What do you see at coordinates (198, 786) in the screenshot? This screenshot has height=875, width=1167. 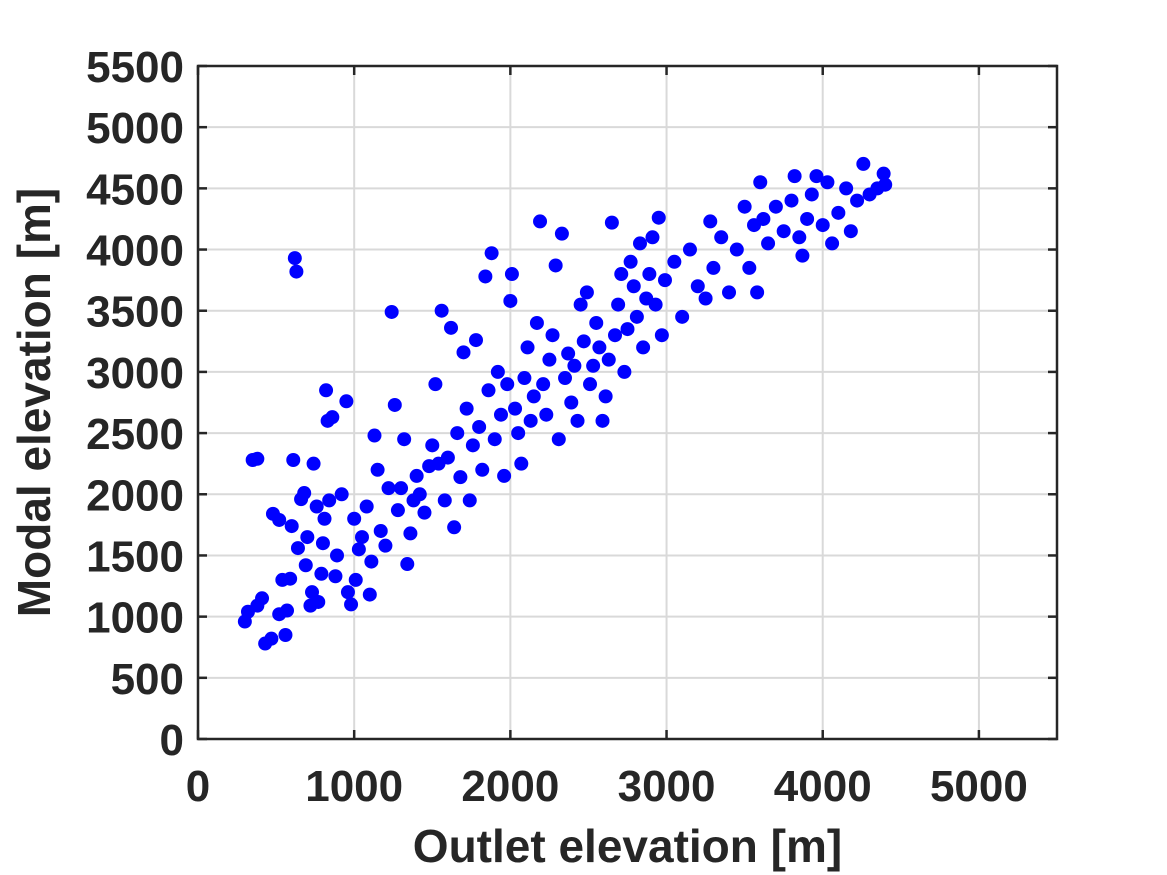 I see `x-tick-label: 0` at bounding box center [198, 786].